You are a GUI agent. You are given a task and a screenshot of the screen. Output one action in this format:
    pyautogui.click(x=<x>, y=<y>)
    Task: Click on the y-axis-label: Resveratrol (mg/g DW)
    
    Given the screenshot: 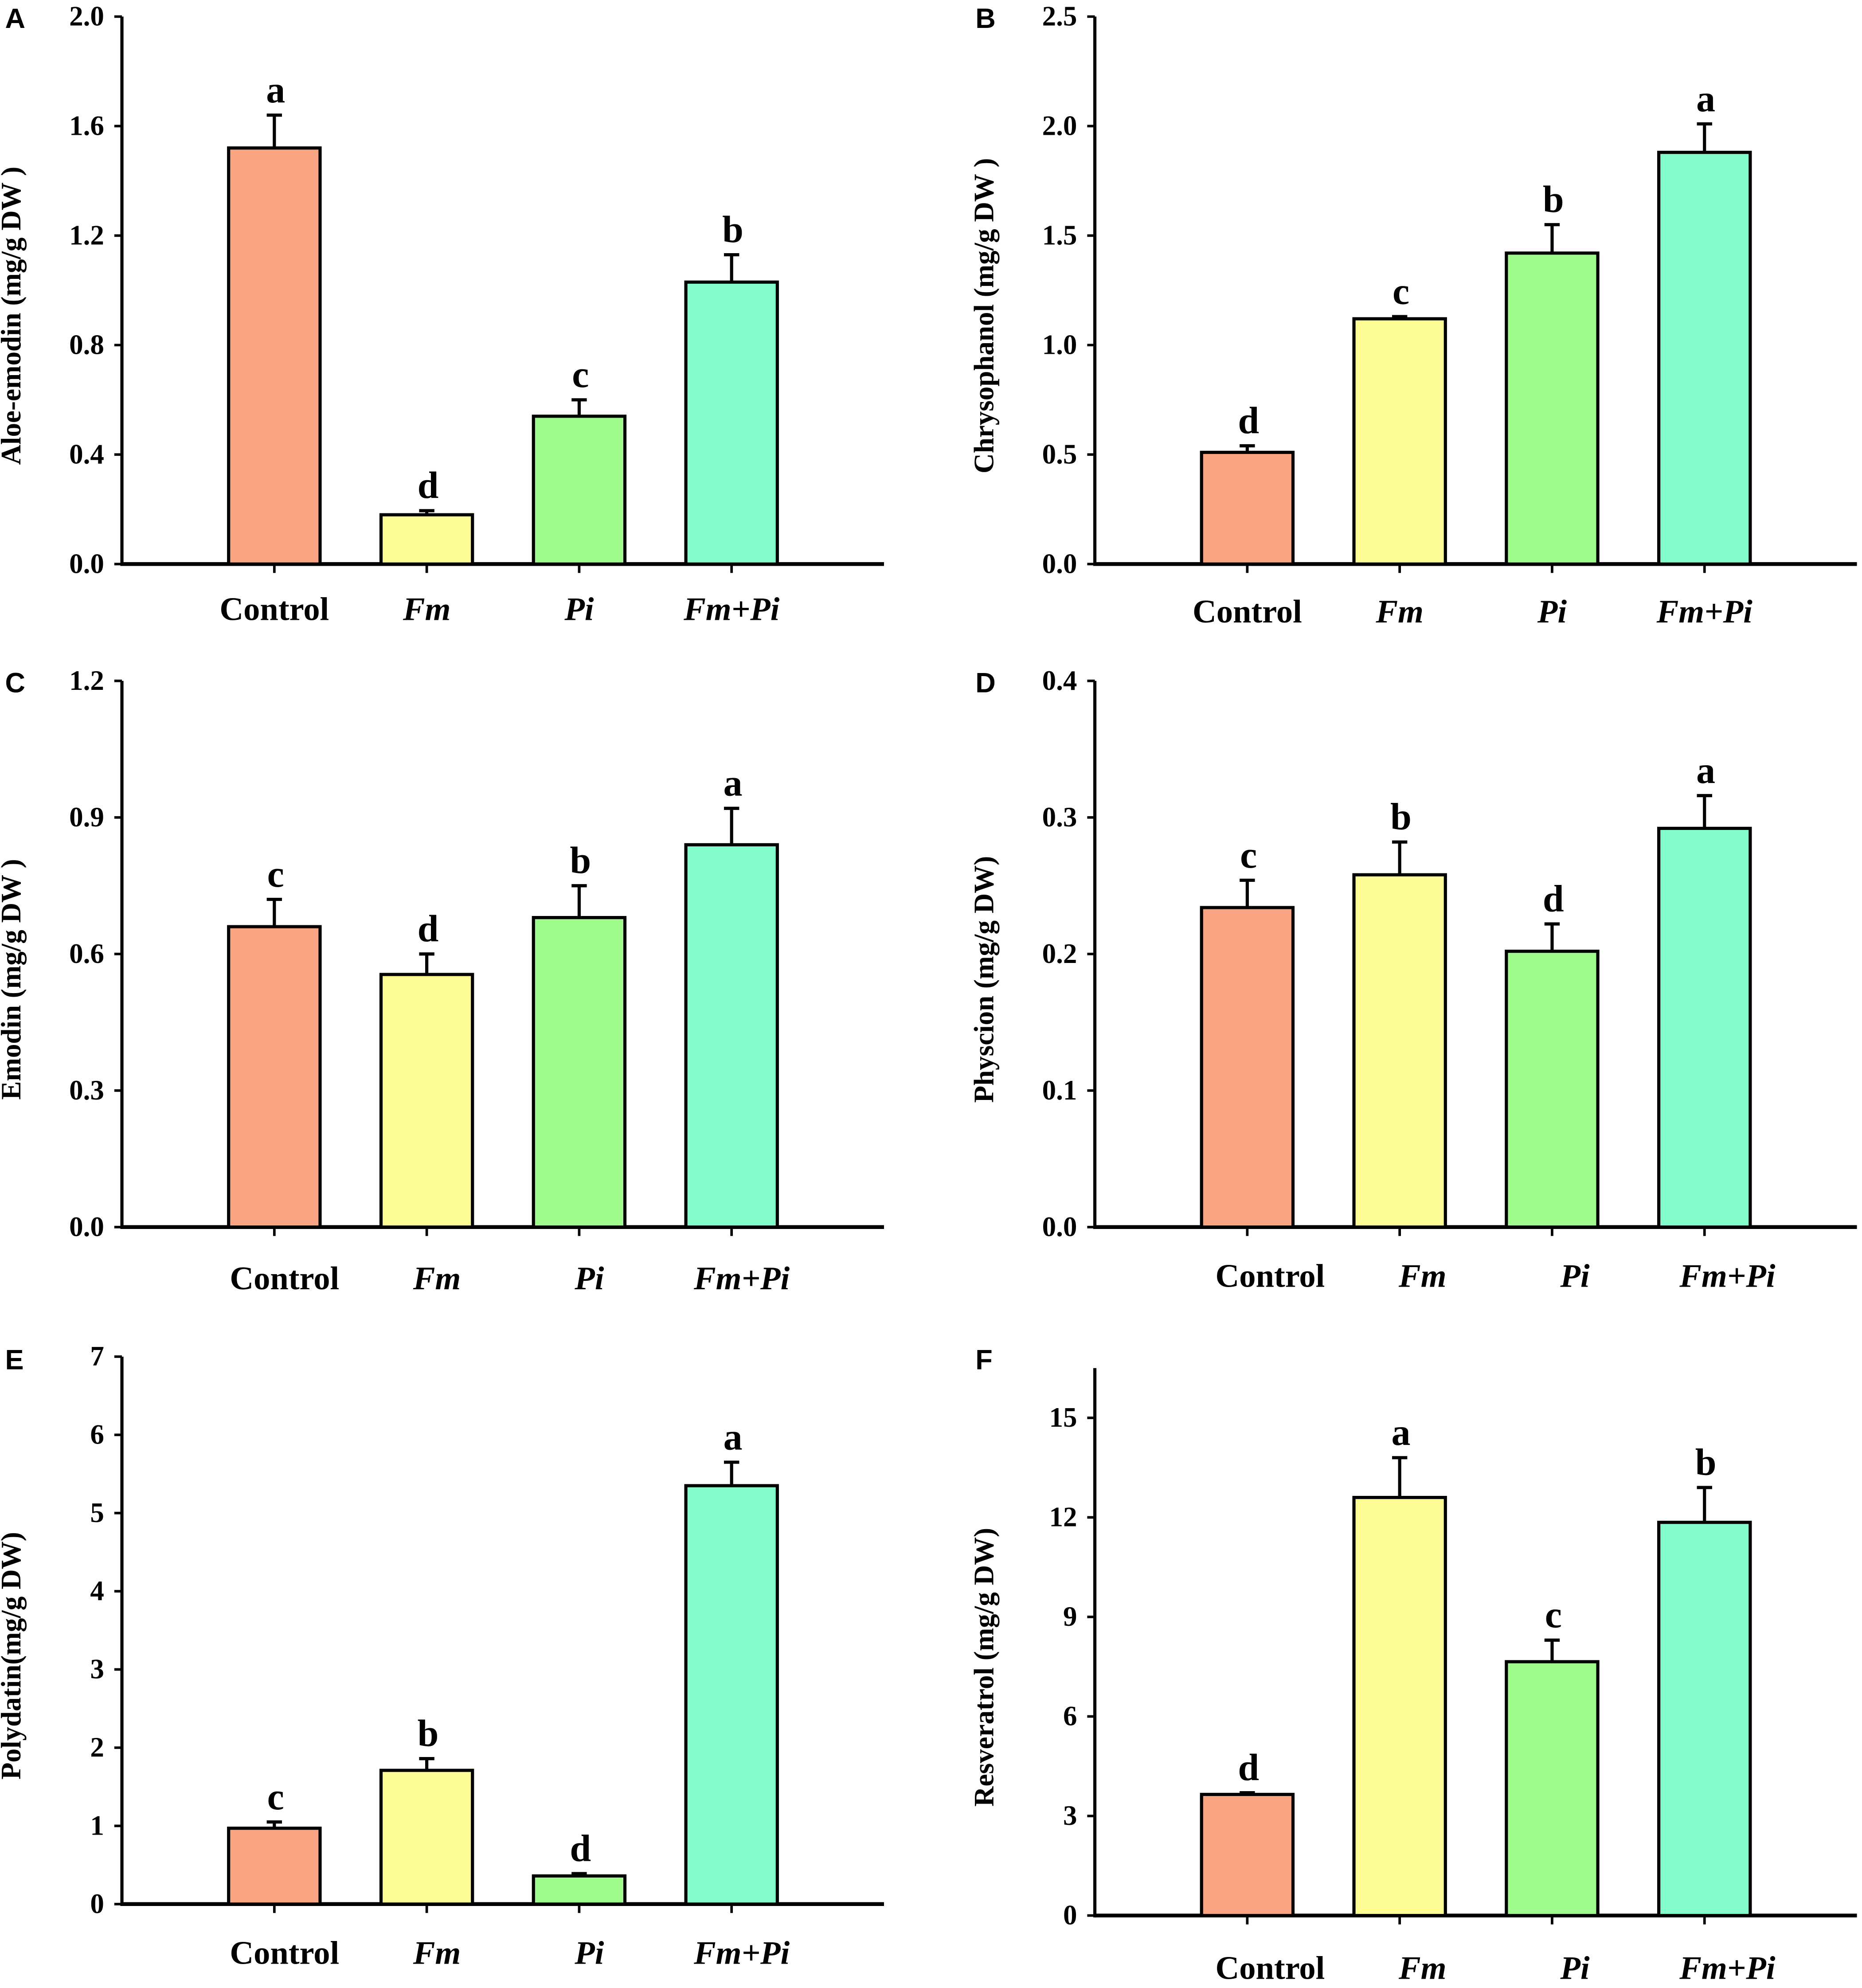 What is the action you would take?
    pyautogui.click(x=984, y=1667)
    